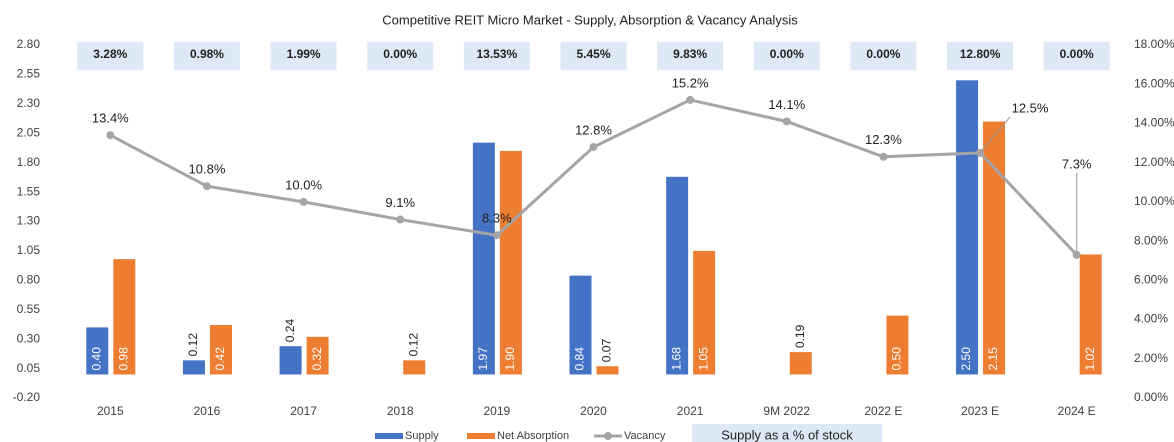  Describe the element at coordinates (690, 82) in the screenshot. I see `vacancy-label: 15.2%` at that location.